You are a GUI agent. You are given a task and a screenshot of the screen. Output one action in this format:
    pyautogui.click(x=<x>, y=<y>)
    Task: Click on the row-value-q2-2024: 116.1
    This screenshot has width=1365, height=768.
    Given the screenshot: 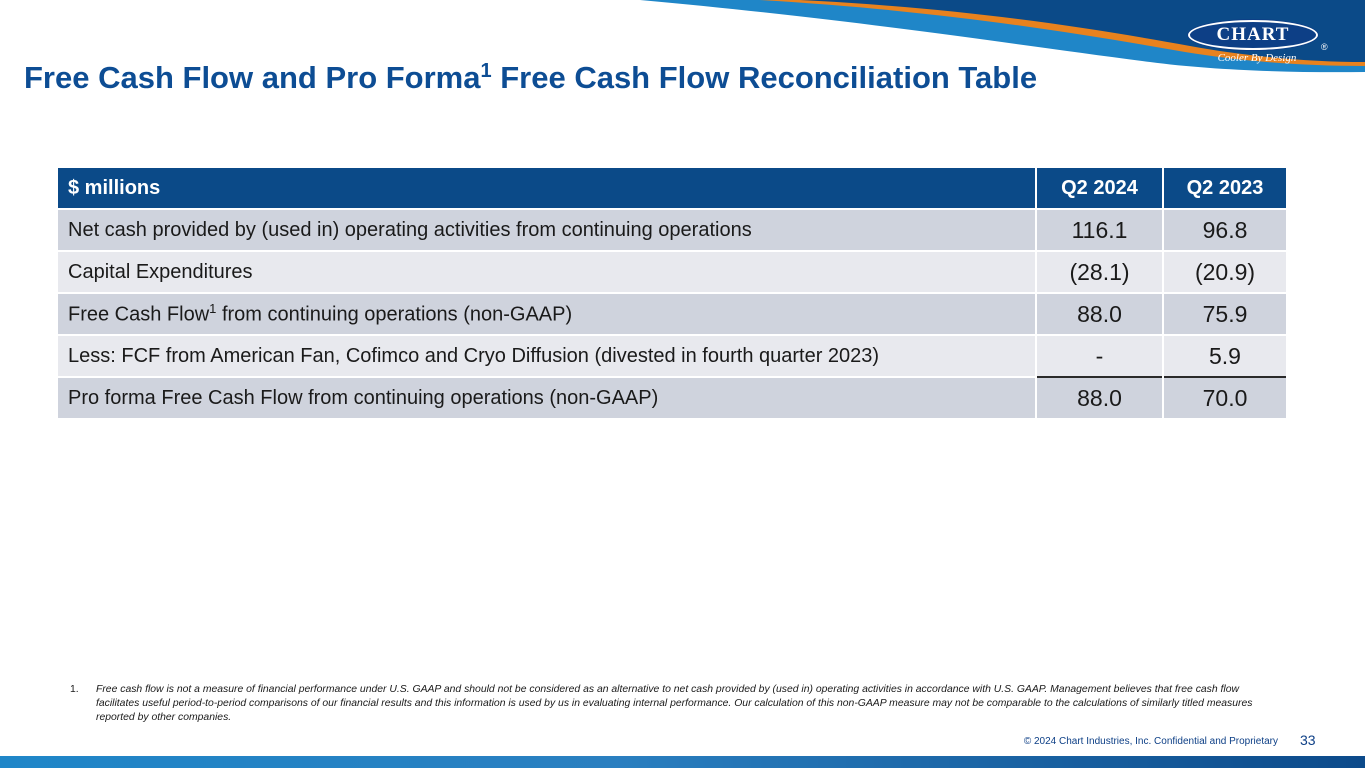 What is the action you would take?
    pyautogui.click(x=1100, y=229)
    